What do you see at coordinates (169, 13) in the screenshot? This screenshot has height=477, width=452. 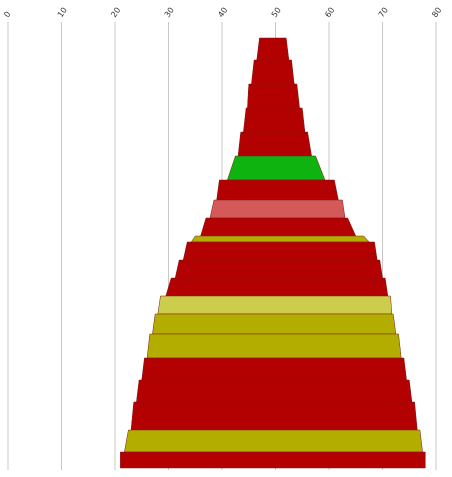 I see `x-tick-label-30: 30` at bounding box center [169, 13].